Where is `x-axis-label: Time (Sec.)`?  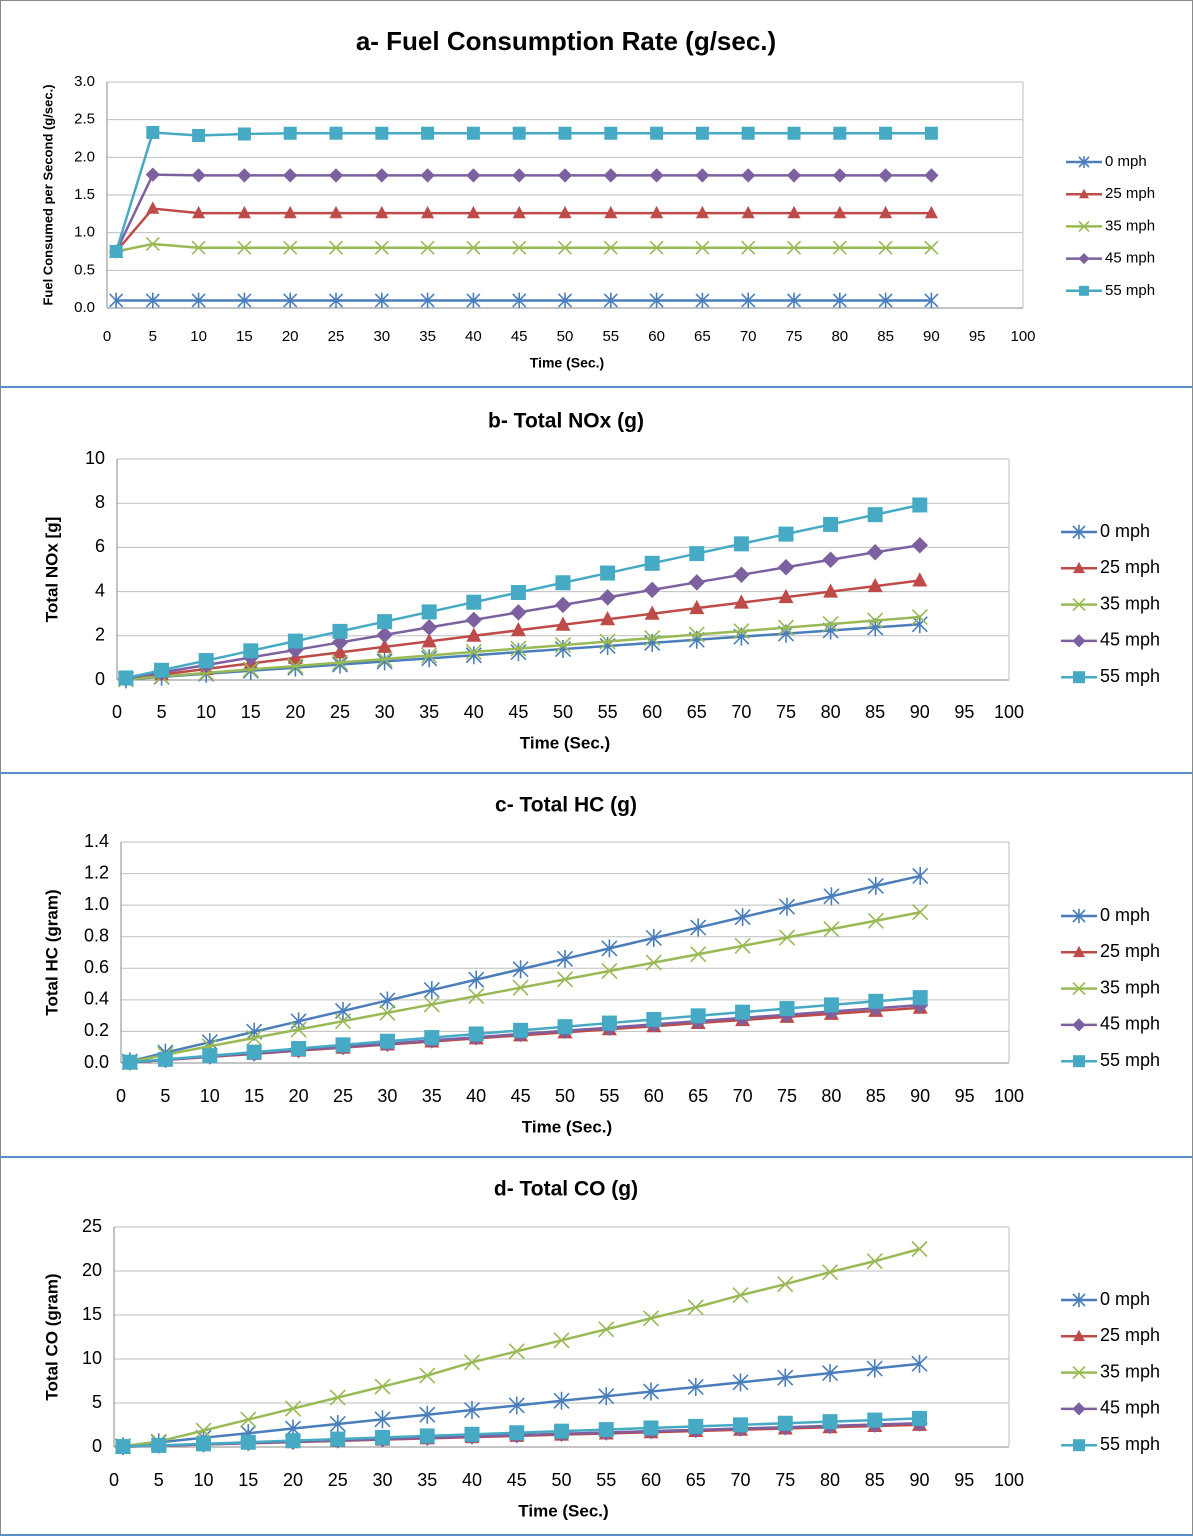
x-axis-label: Time (Sec.) is located at coordinates (567, 363).